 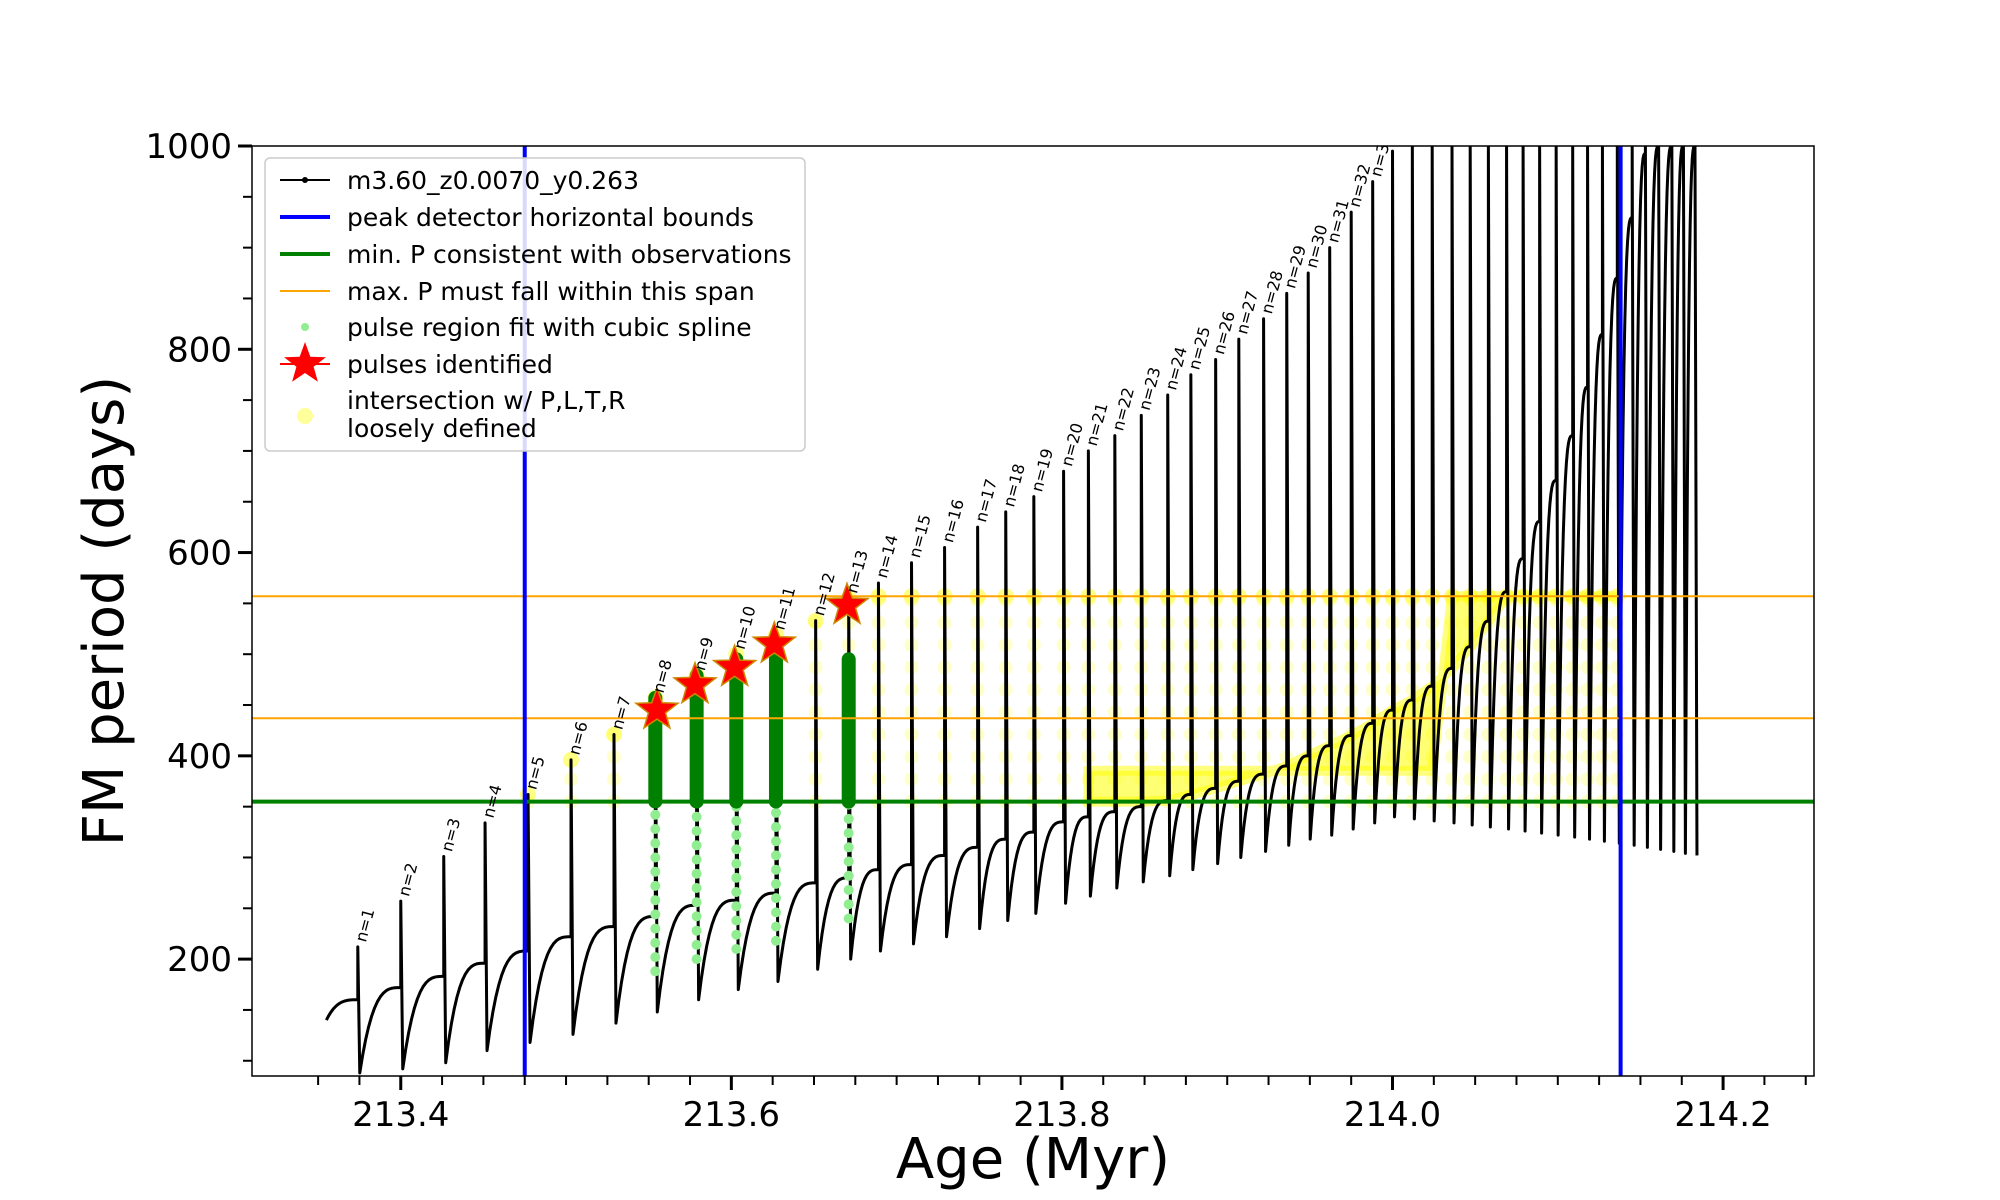 What do you see at coordinates (1061, 1115) in the screenshot?
I see `x-tick-label: 213.8` at bounding box center [1061, 1115].